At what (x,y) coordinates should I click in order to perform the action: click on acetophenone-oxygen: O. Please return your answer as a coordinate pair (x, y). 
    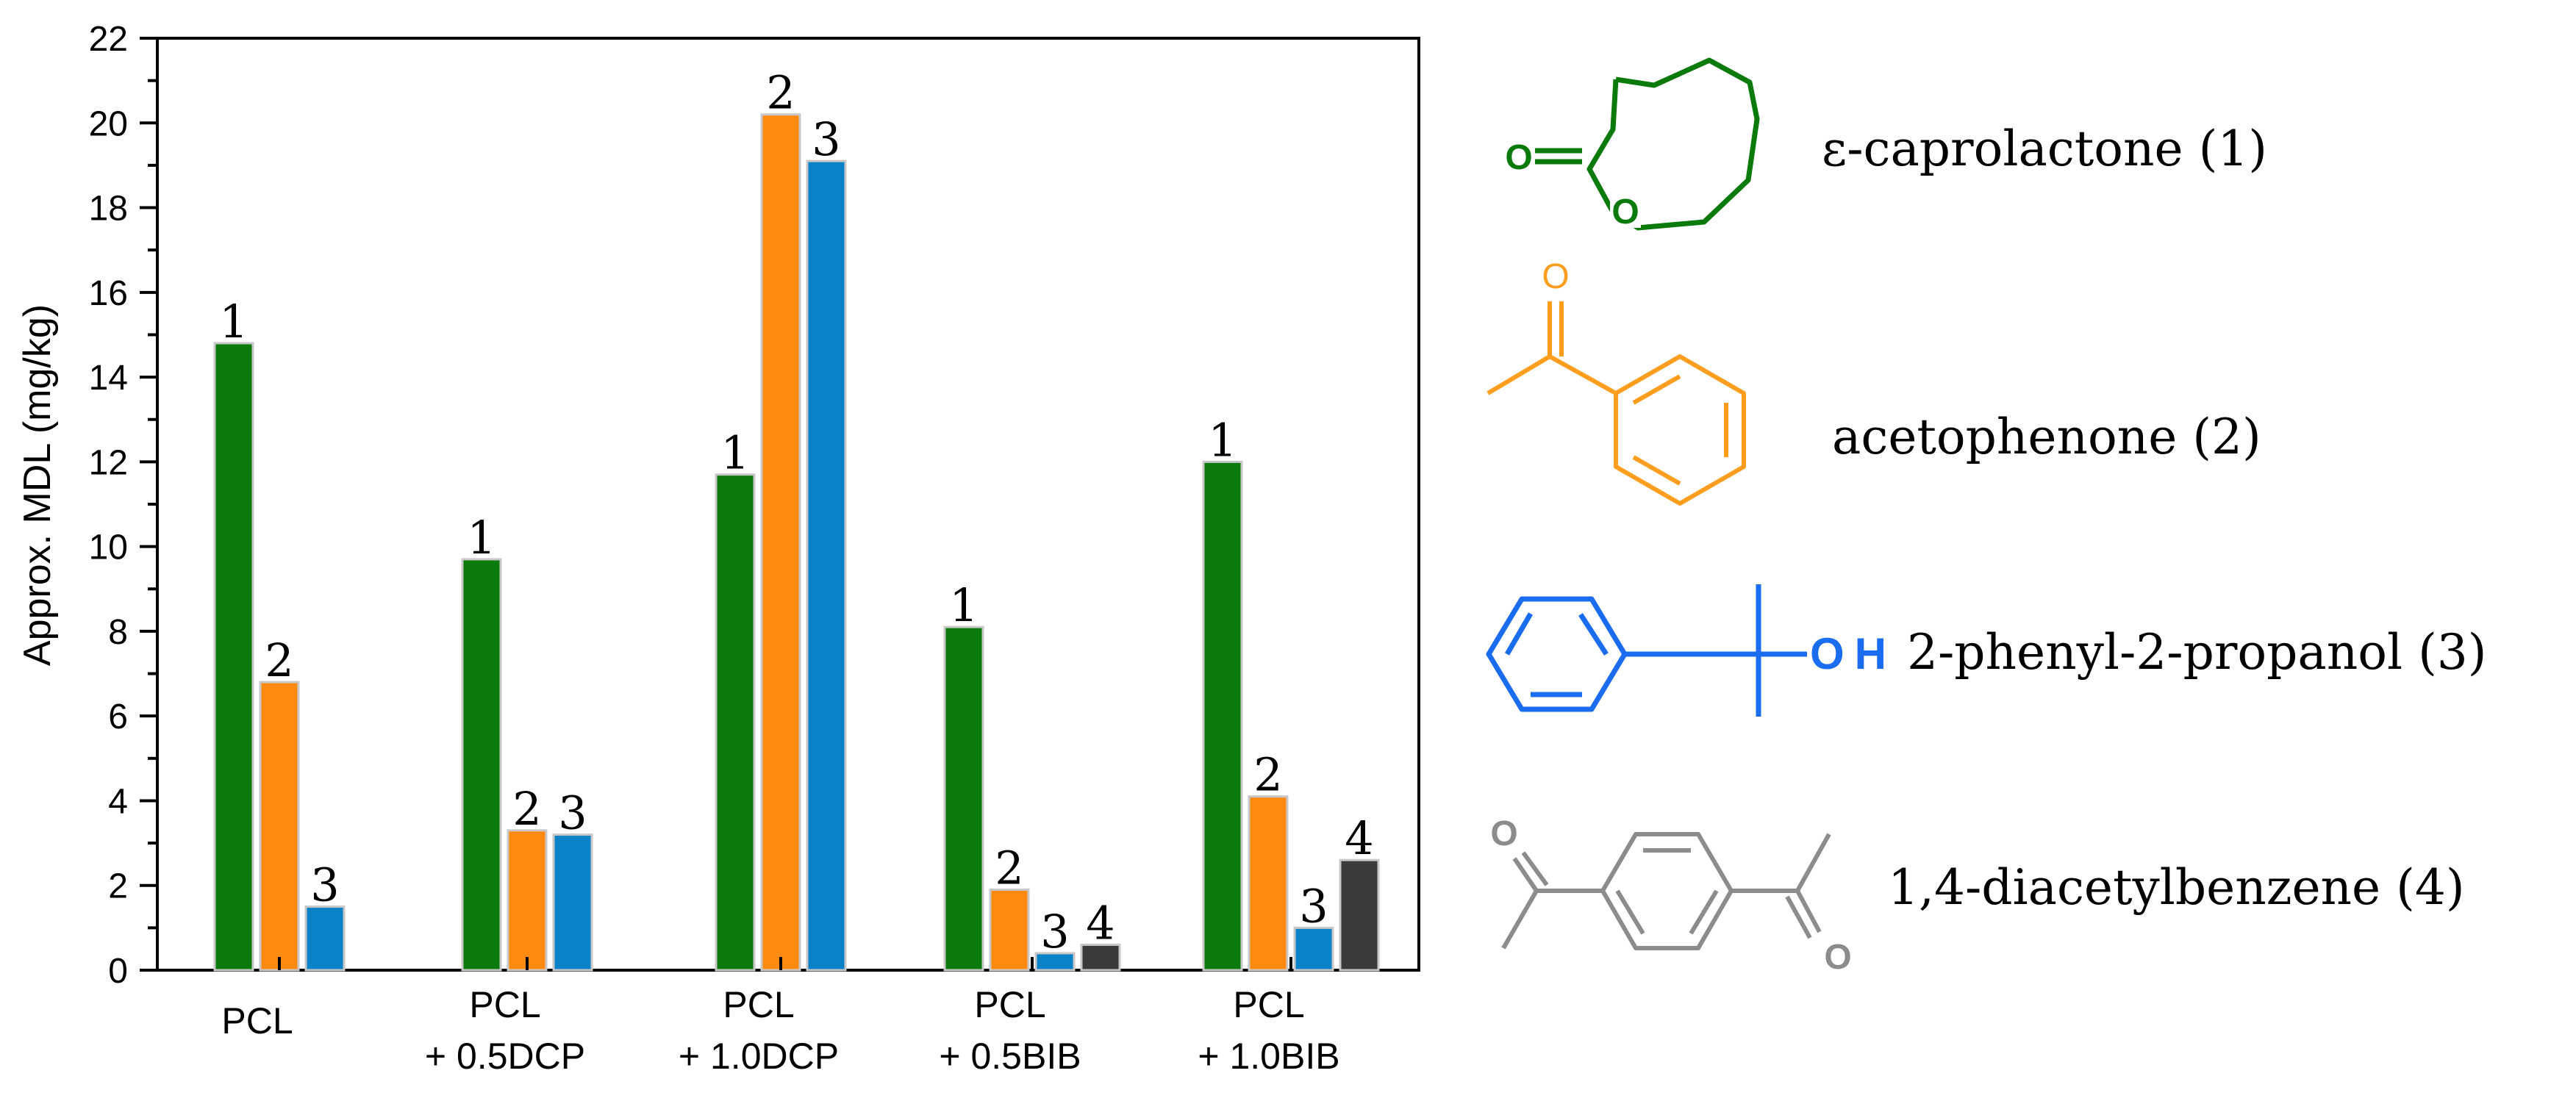
    Looking at the image, I should click on (1555, 277).